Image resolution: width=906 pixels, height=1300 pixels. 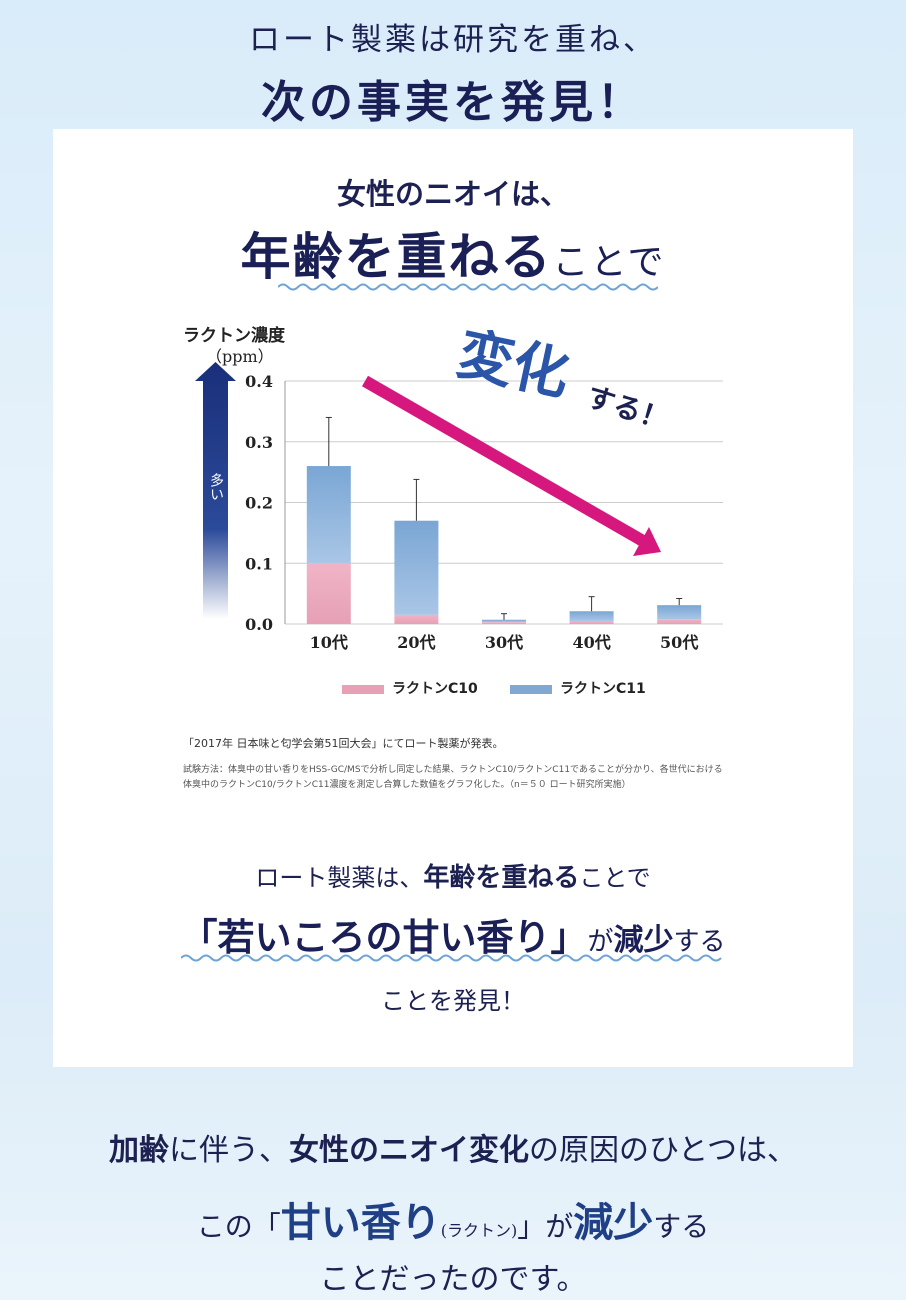 What do you see at coordinates (229, 1150) in the screenshot?
I see `bottom-line1-b: に伴う、` at bounding box center [229, 1150].